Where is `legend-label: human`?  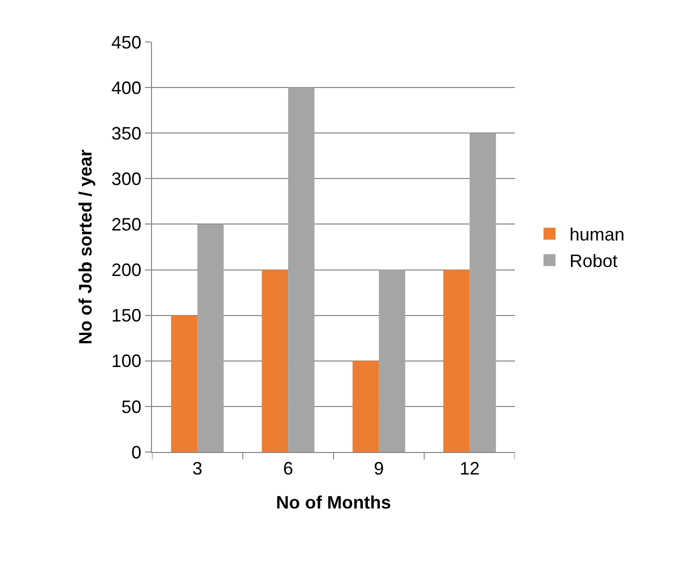 legend-label: human is located at coordinates (597, 234).